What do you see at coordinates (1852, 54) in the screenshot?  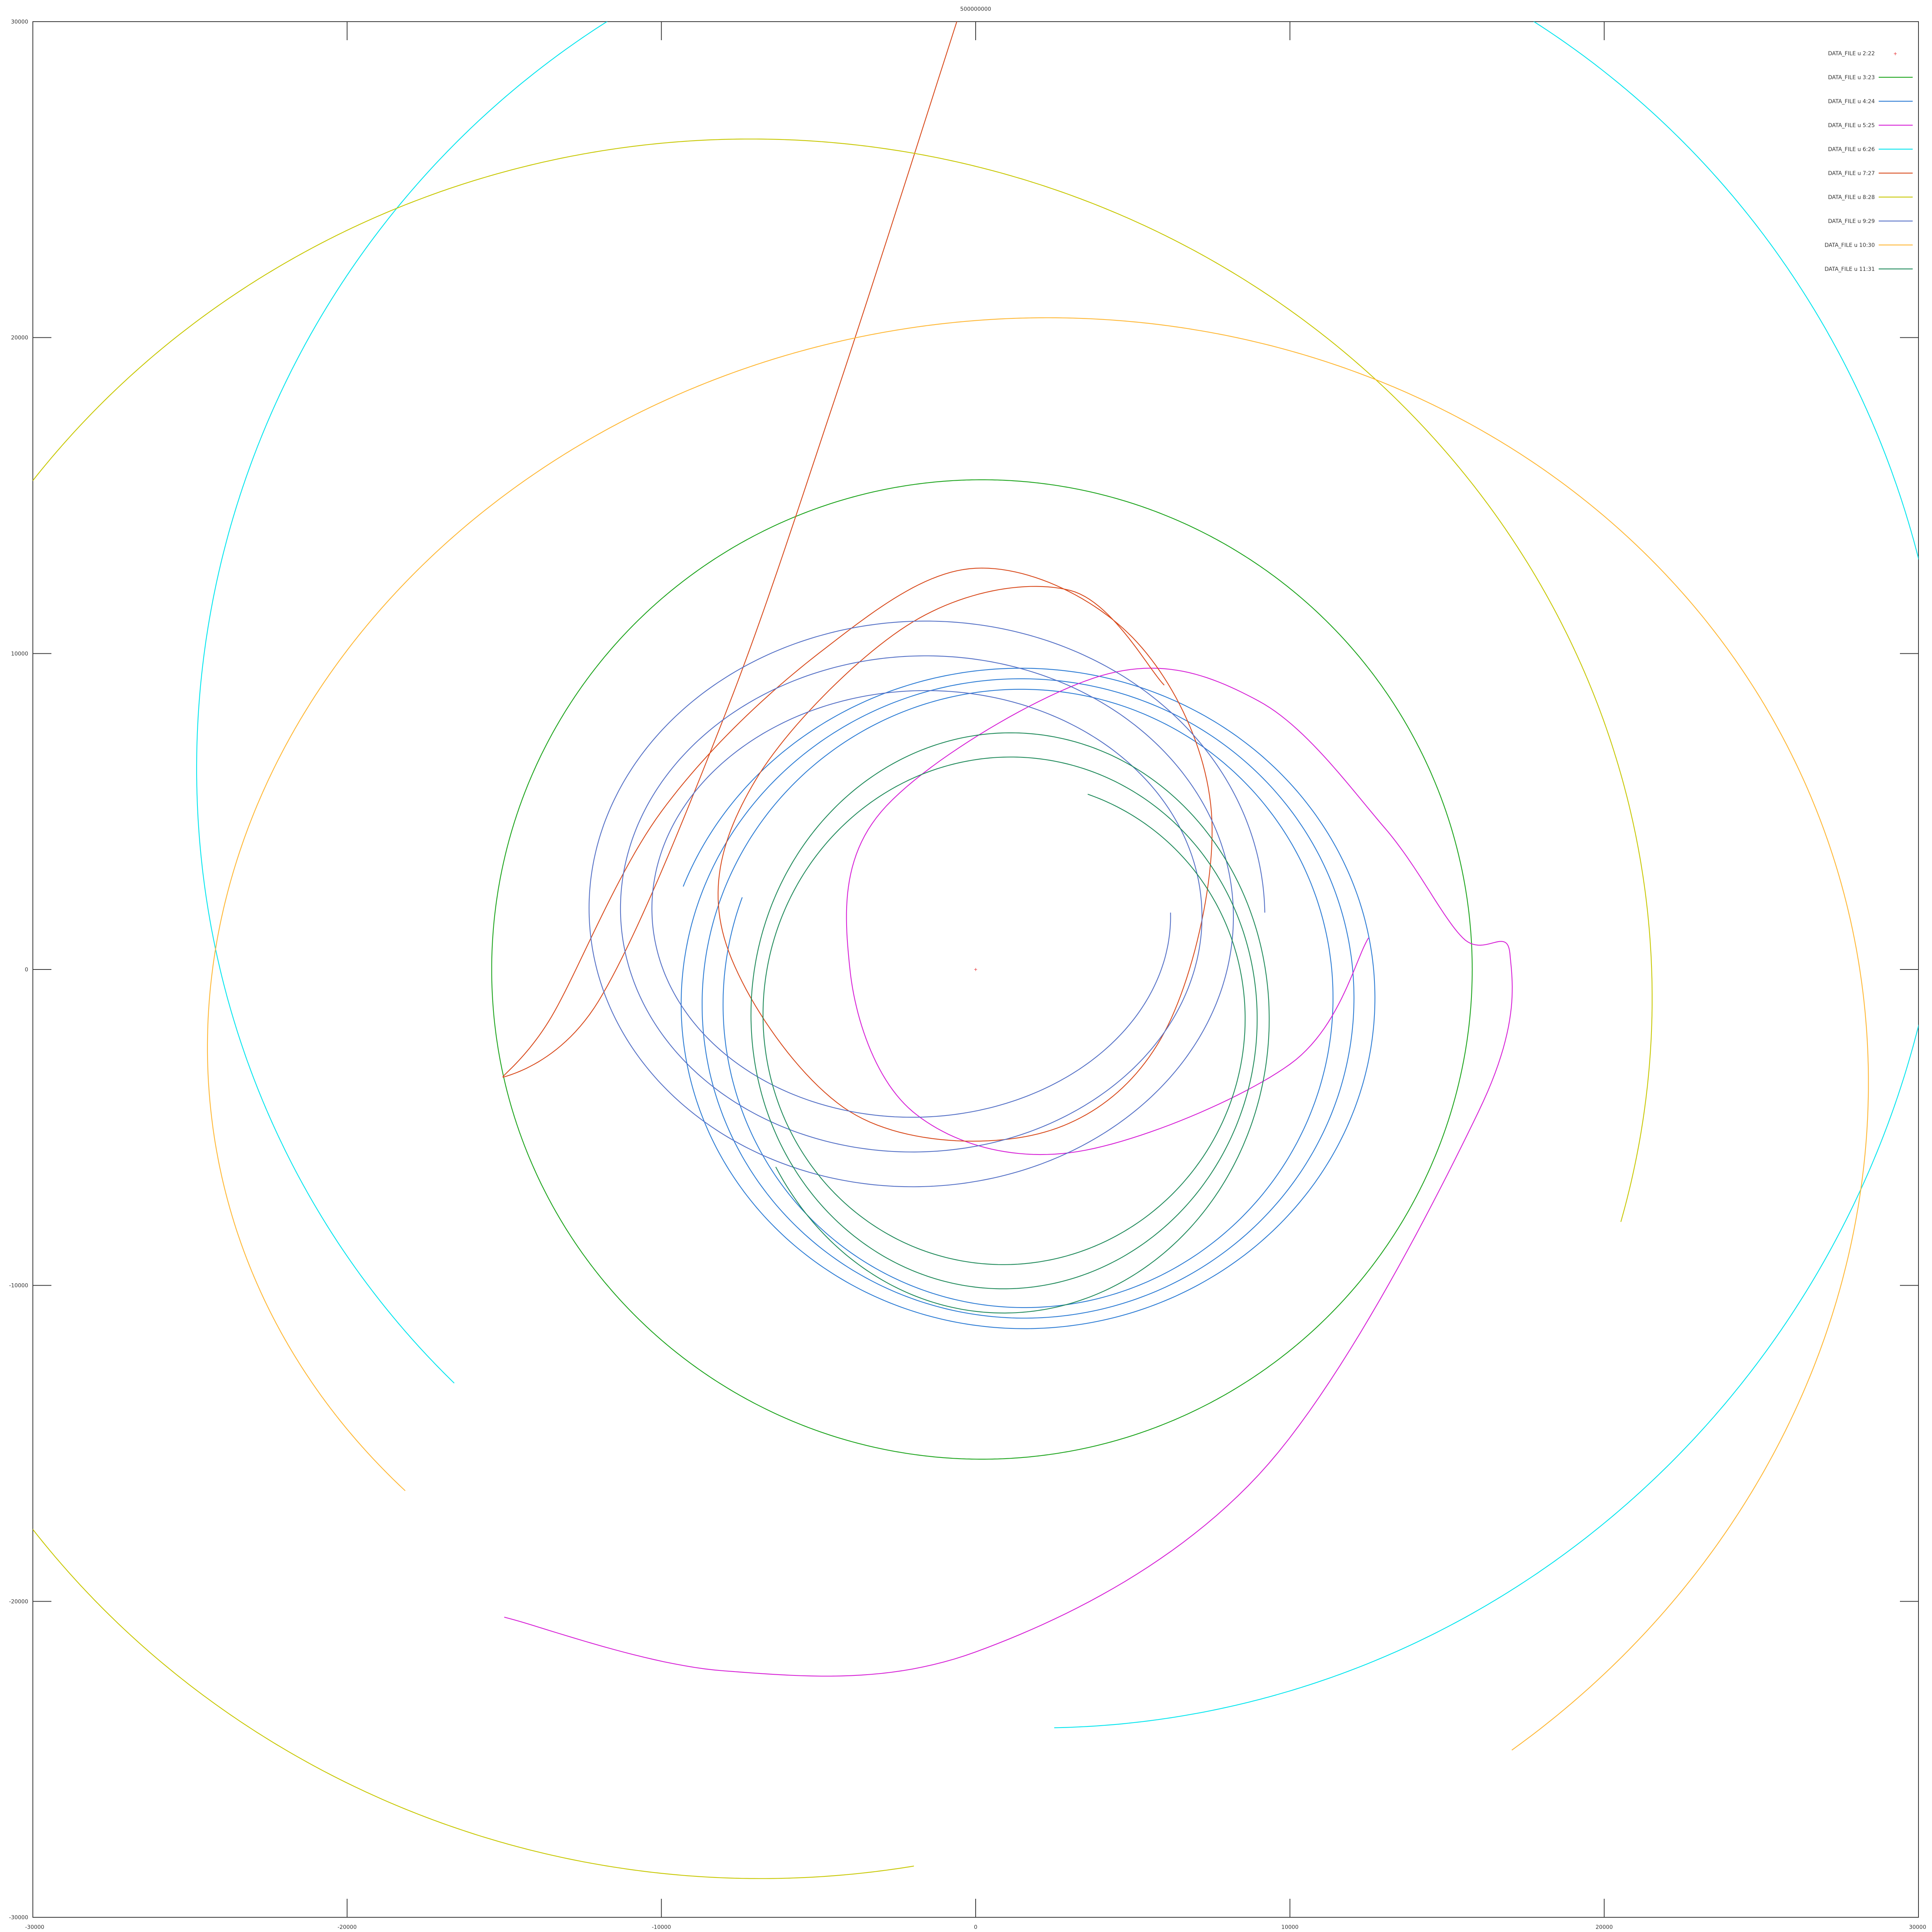 I see `legend-label: DATA_FILE u 2:22` at bounding box center [1852, 54].